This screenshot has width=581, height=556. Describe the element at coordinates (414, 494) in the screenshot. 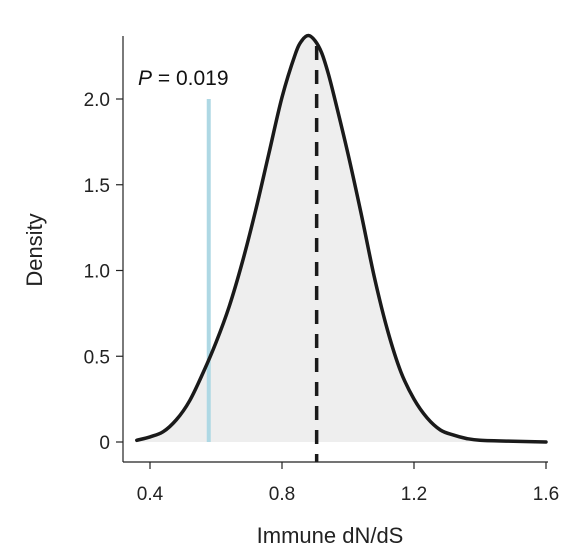

I see `x-tick-label: 1.2` at that location.